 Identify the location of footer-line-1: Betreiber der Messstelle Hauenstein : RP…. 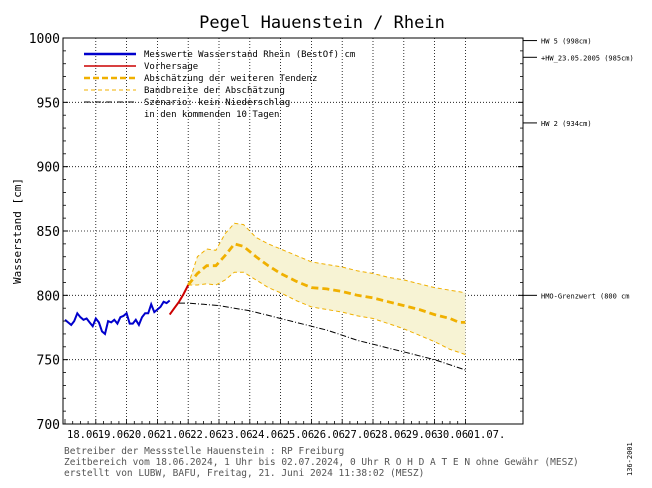
(204, 451).